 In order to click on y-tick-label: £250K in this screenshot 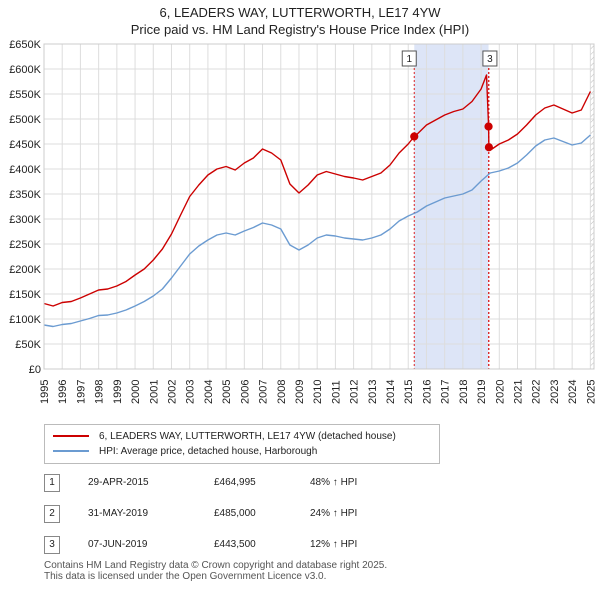, I will do `click(25, 245)`.